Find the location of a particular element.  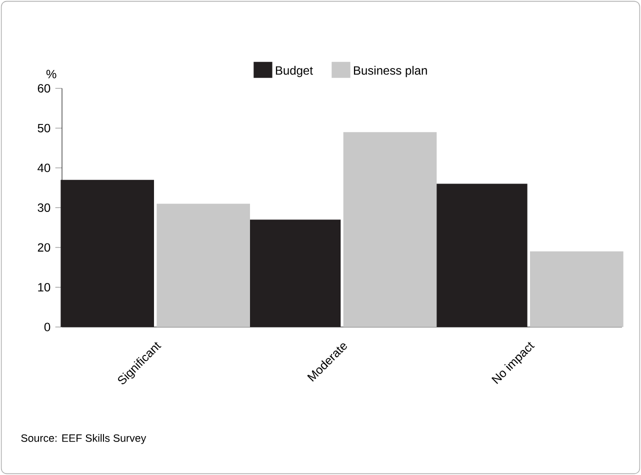

y-tick-label: 40 is located at coordinates (44, 168).